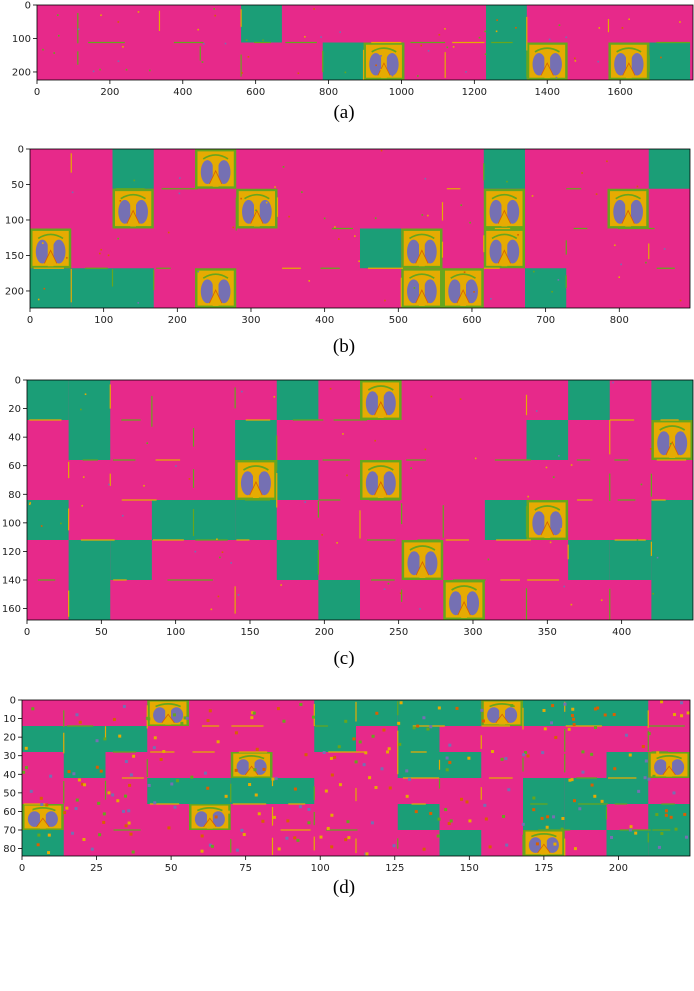 The height and width of the screenshot is (991, 694). Describe the element at coordinates (11, 552) in the screenshot. I see `y-tick-label: 120` at that location.